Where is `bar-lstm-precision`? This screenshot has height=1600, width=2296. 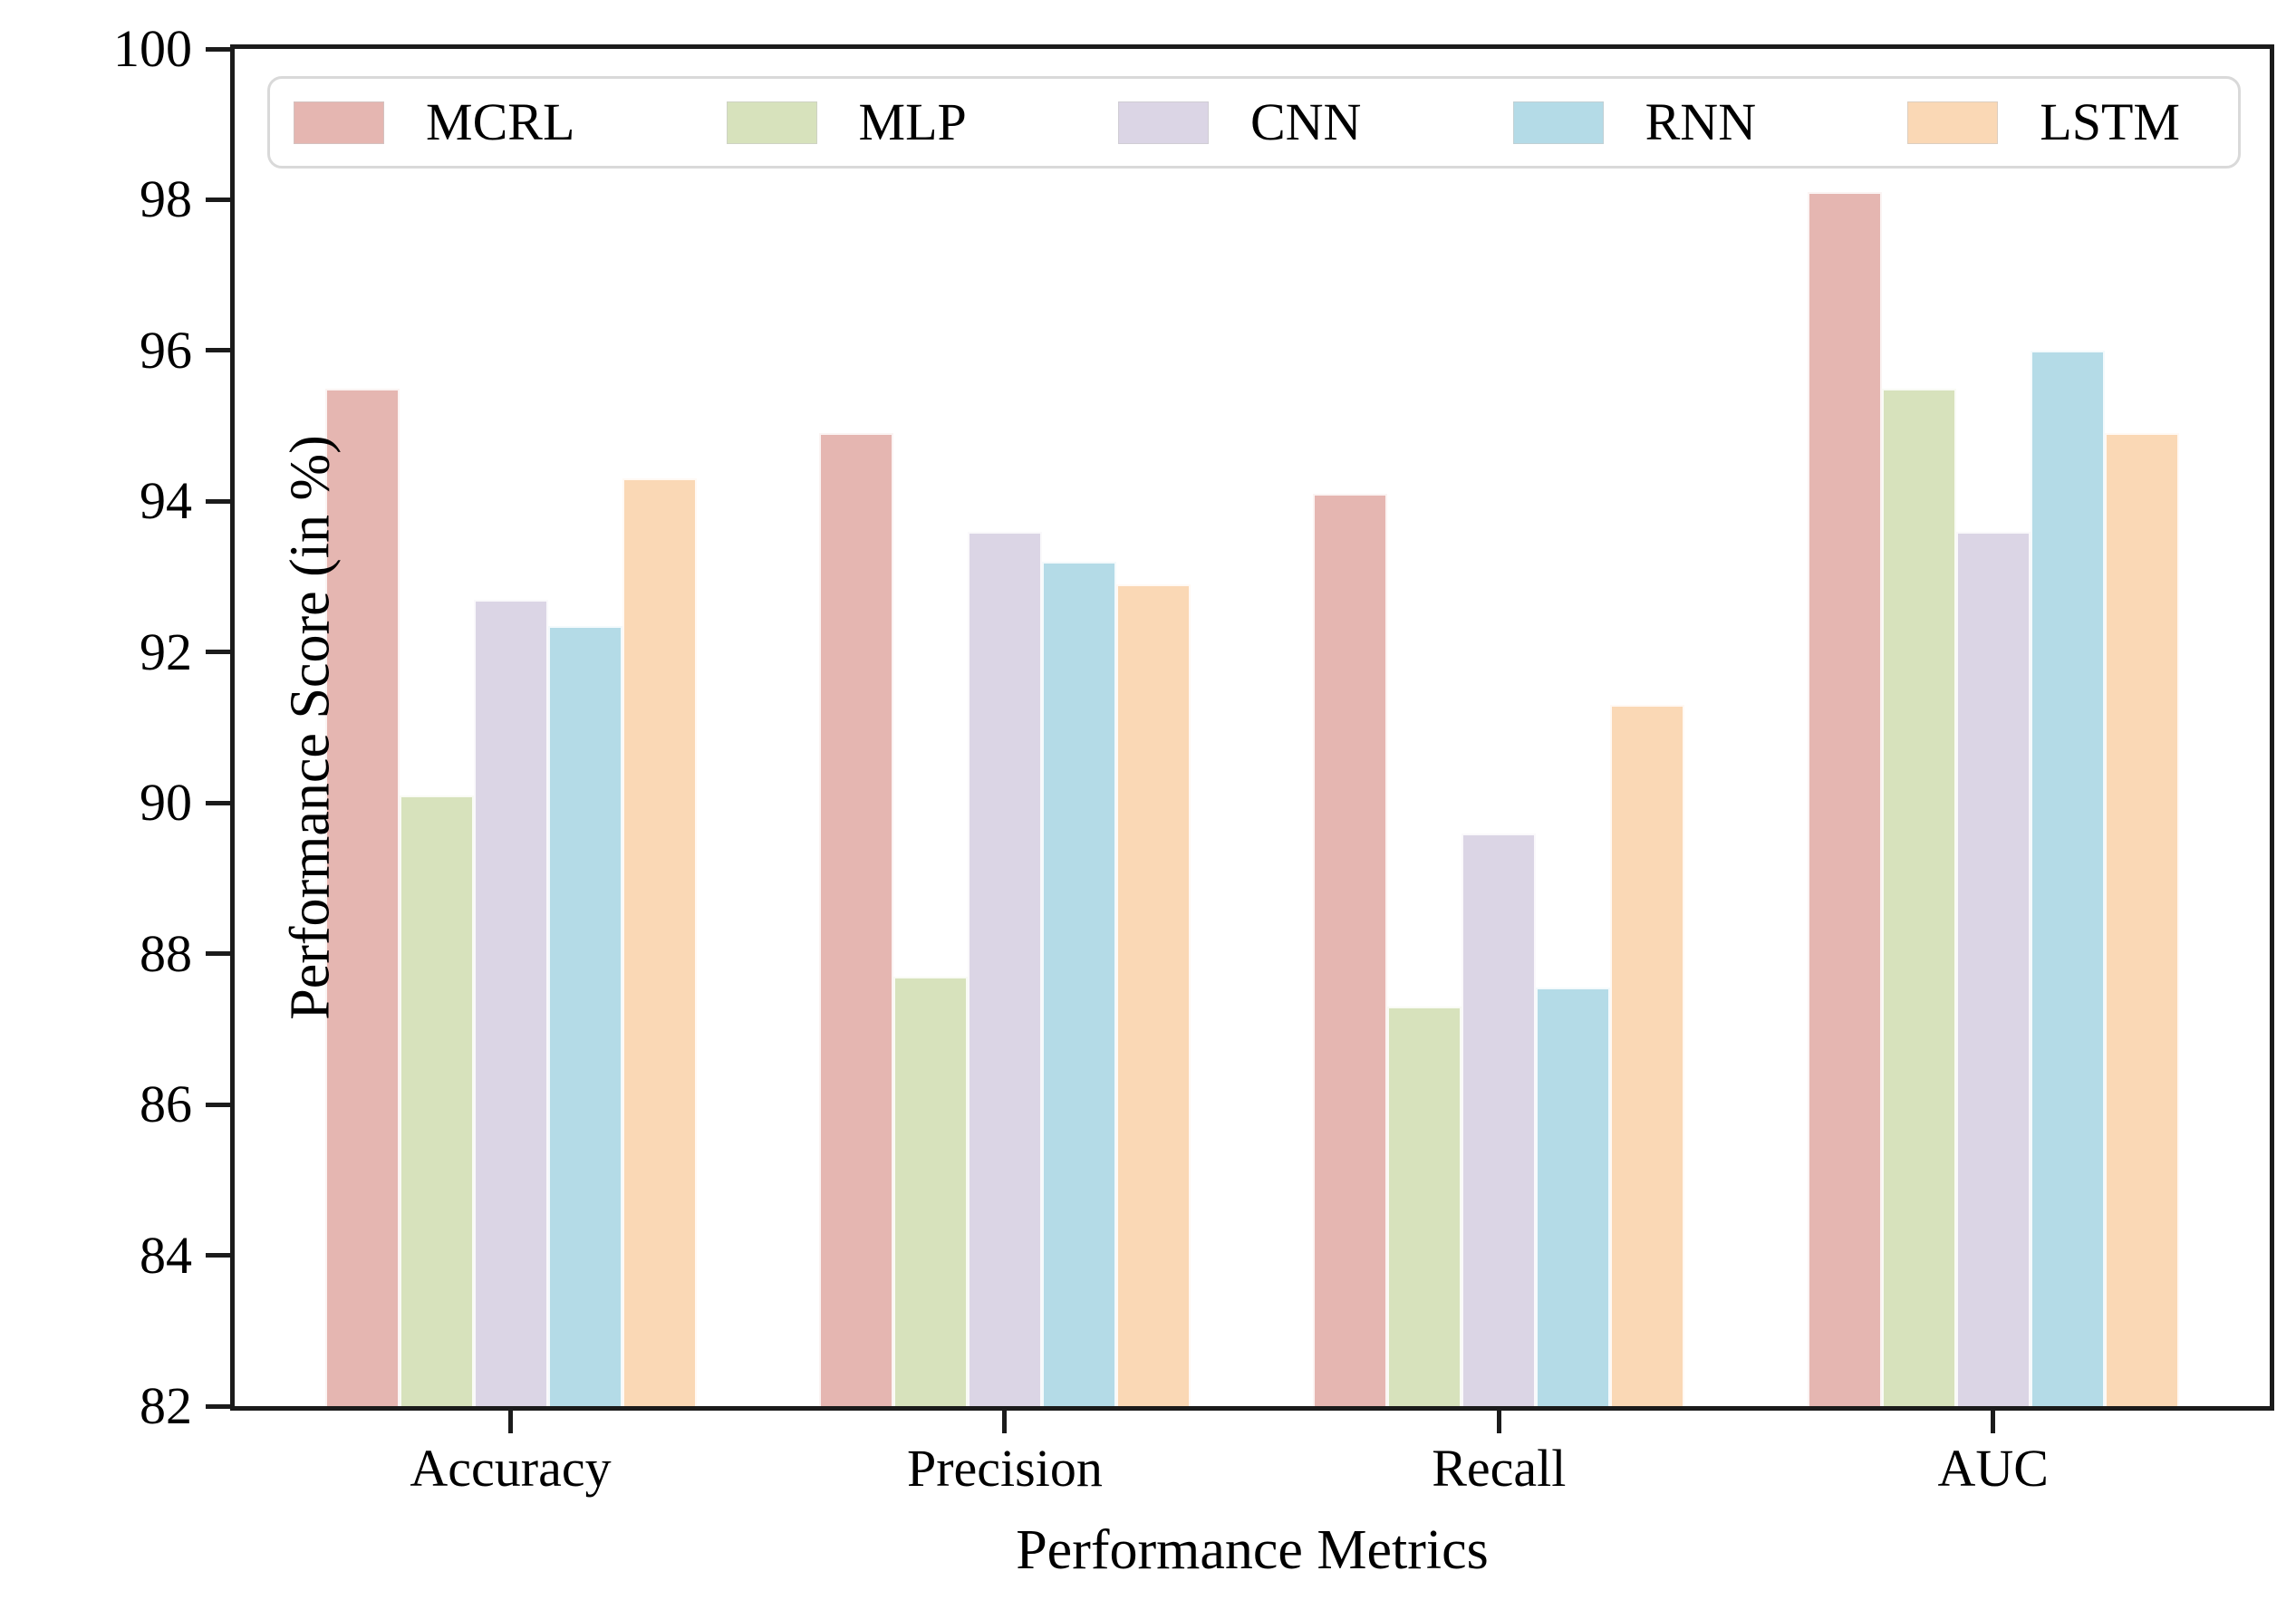 bar-lstm-precision is located at coordinates (1153, 994).